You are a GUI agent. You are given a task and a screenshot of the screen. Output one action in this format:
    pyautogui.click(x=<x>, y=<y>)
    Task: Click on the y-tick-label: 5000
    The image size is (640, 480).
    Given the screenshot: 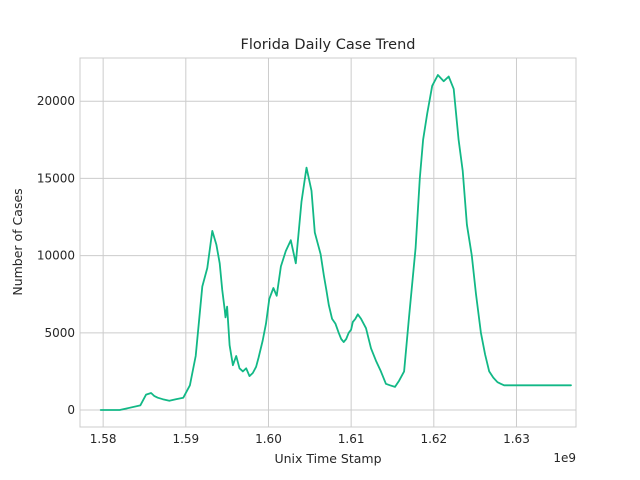 What is the action you would take?
    pyautogui.click(x=59, y=333)
    